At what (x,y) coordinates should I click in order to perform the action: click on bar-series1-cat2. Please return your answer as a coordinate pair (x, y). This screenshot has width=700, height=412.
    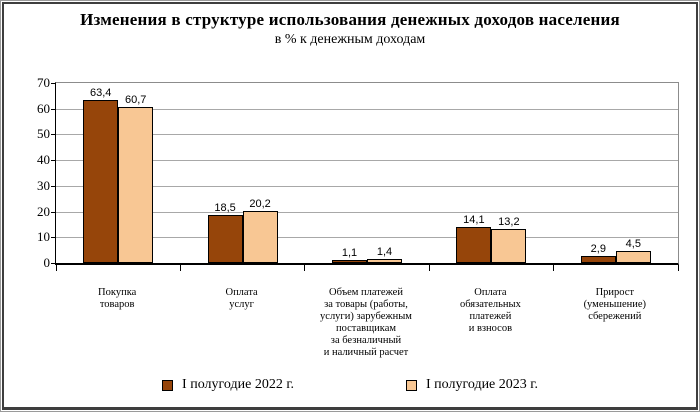
    Looking at the image, I should click on (225, 239).